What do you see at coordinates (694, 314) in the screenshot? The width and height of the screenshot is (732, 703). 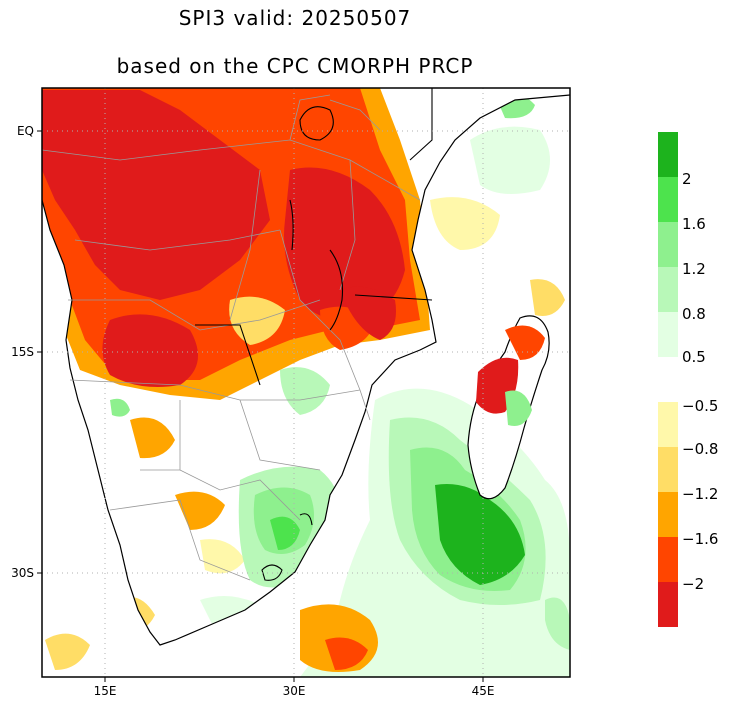 I see `colorbar-label-0-8: 0.8` at bounding box center [694, 314].